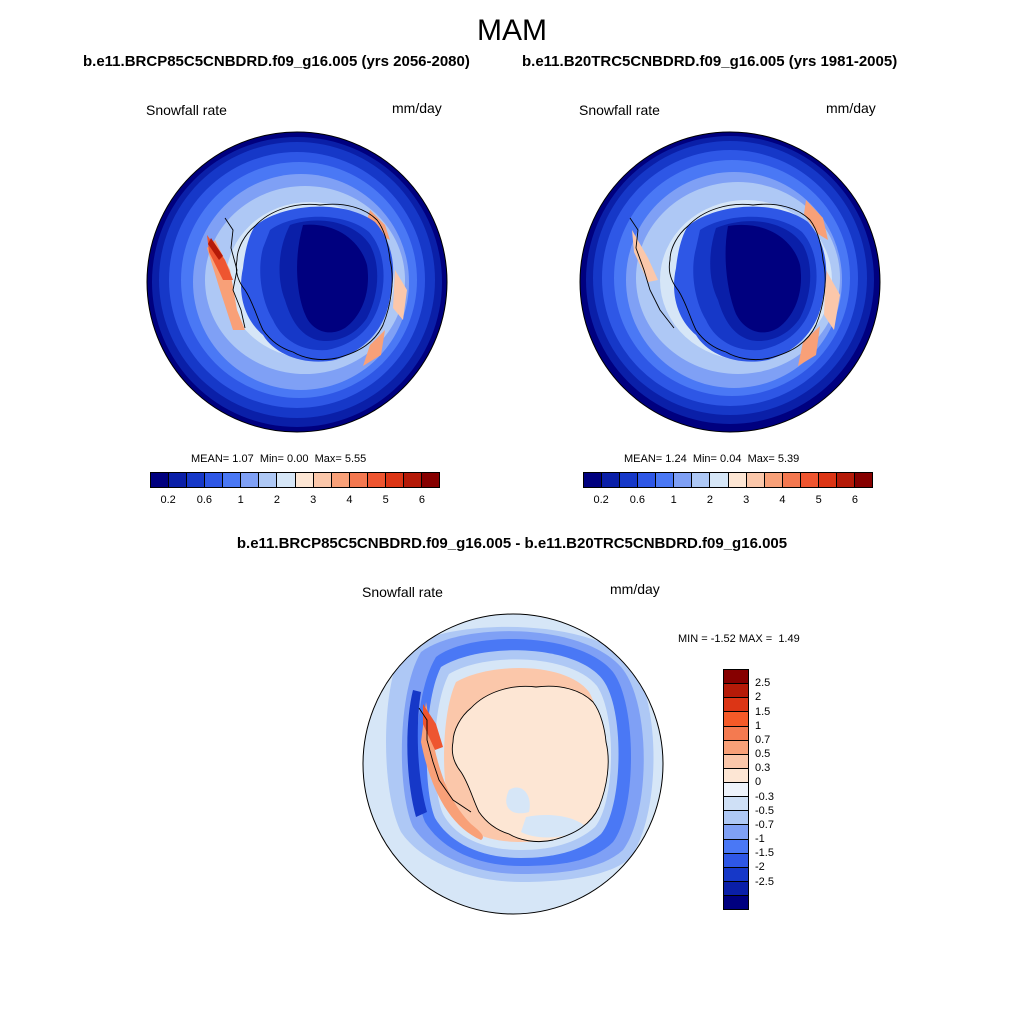 The width and height of the screenshot is (1024, 1024). What do you see at coordinates (210, 459) in the screenshot?
I see `future-mean-label: MEAN=` at bounding box center [210, 459].